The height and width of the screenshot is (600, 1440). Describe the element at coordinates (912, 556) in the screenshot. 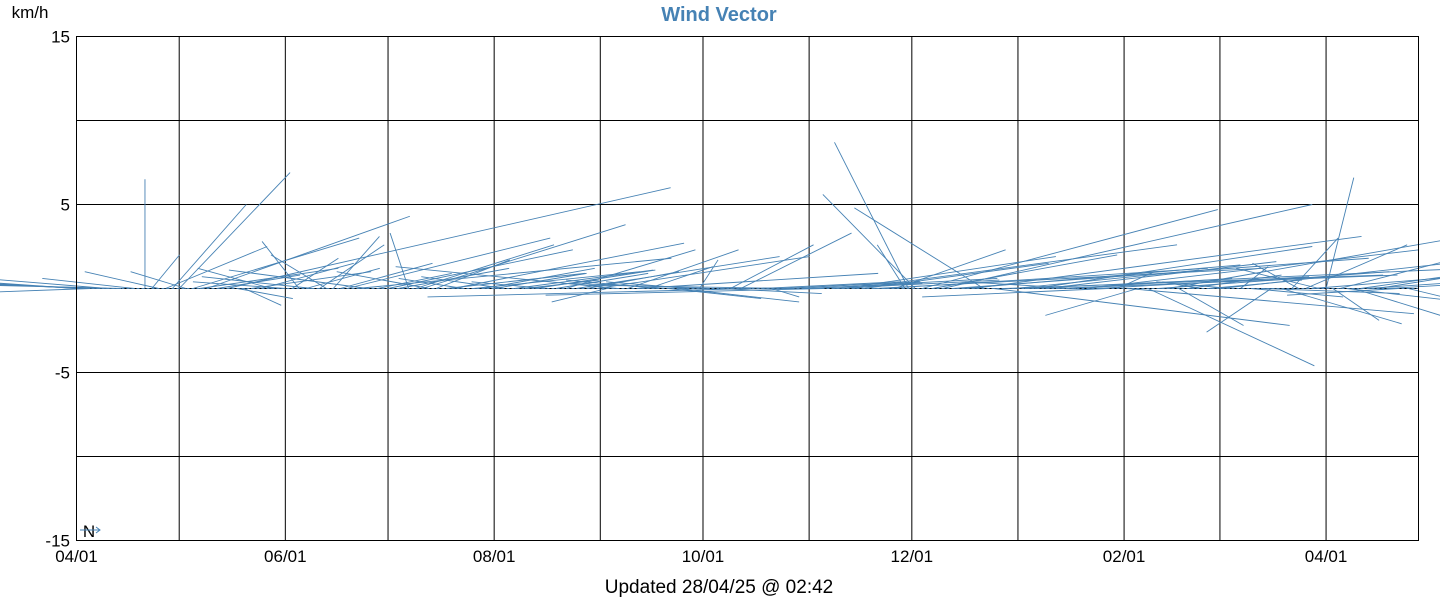

I see `x-tick-label: 12/01` at that location.